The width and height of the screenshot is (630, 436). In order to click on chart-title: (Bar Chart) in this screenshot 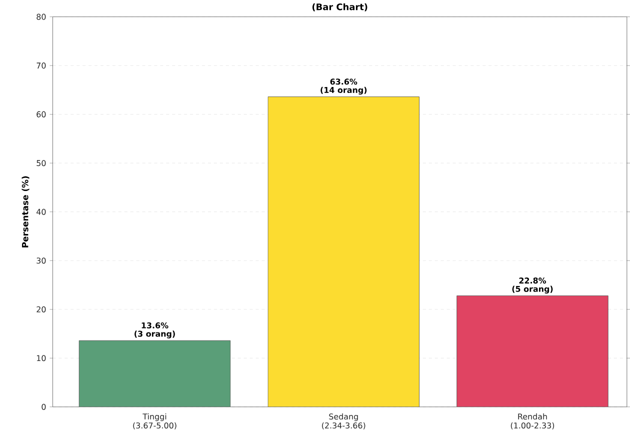, I will do `click(340, 7)`.